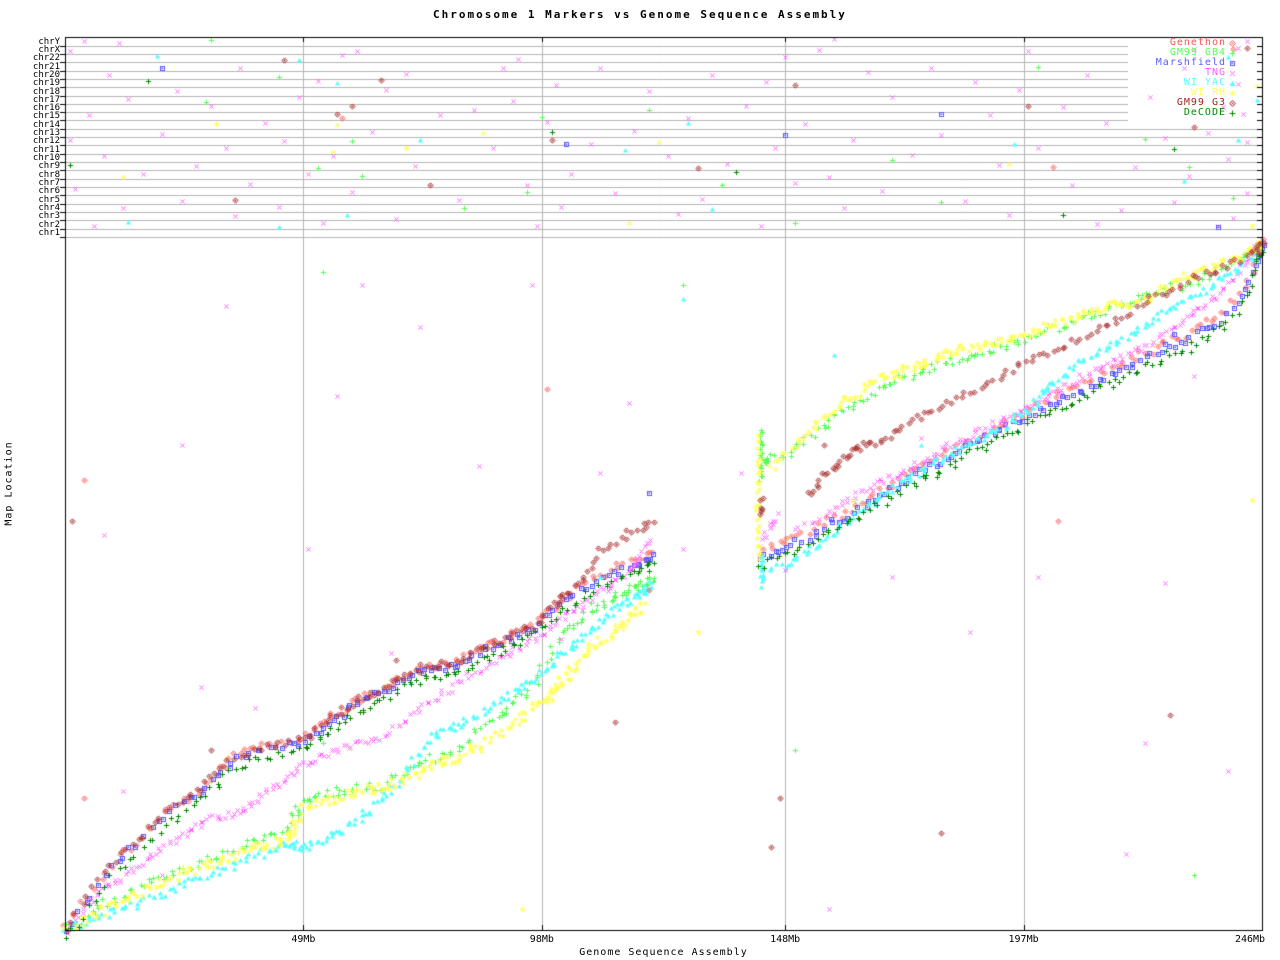  What do you see at coordinates (46, 58) in the screenshot?
I see `y-tick-label-chr22: chr22` at bounding box center [46, 58].